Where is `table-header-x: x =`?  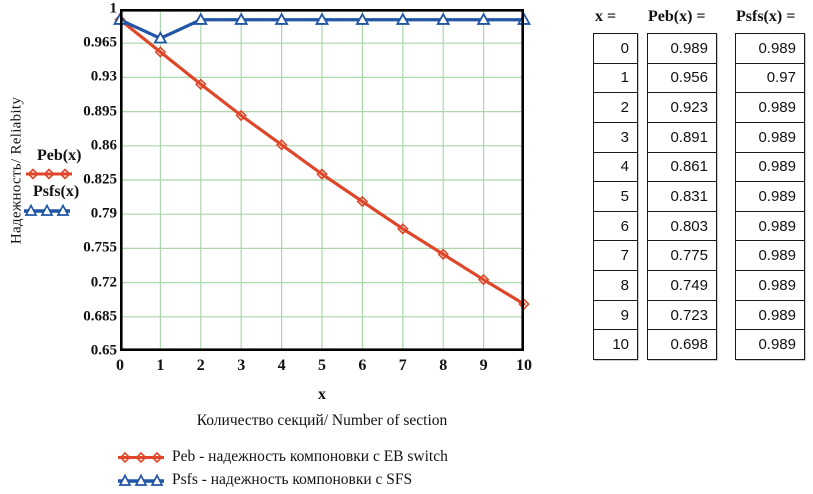
table-header-x: x = is located at coordinates (606, 16).